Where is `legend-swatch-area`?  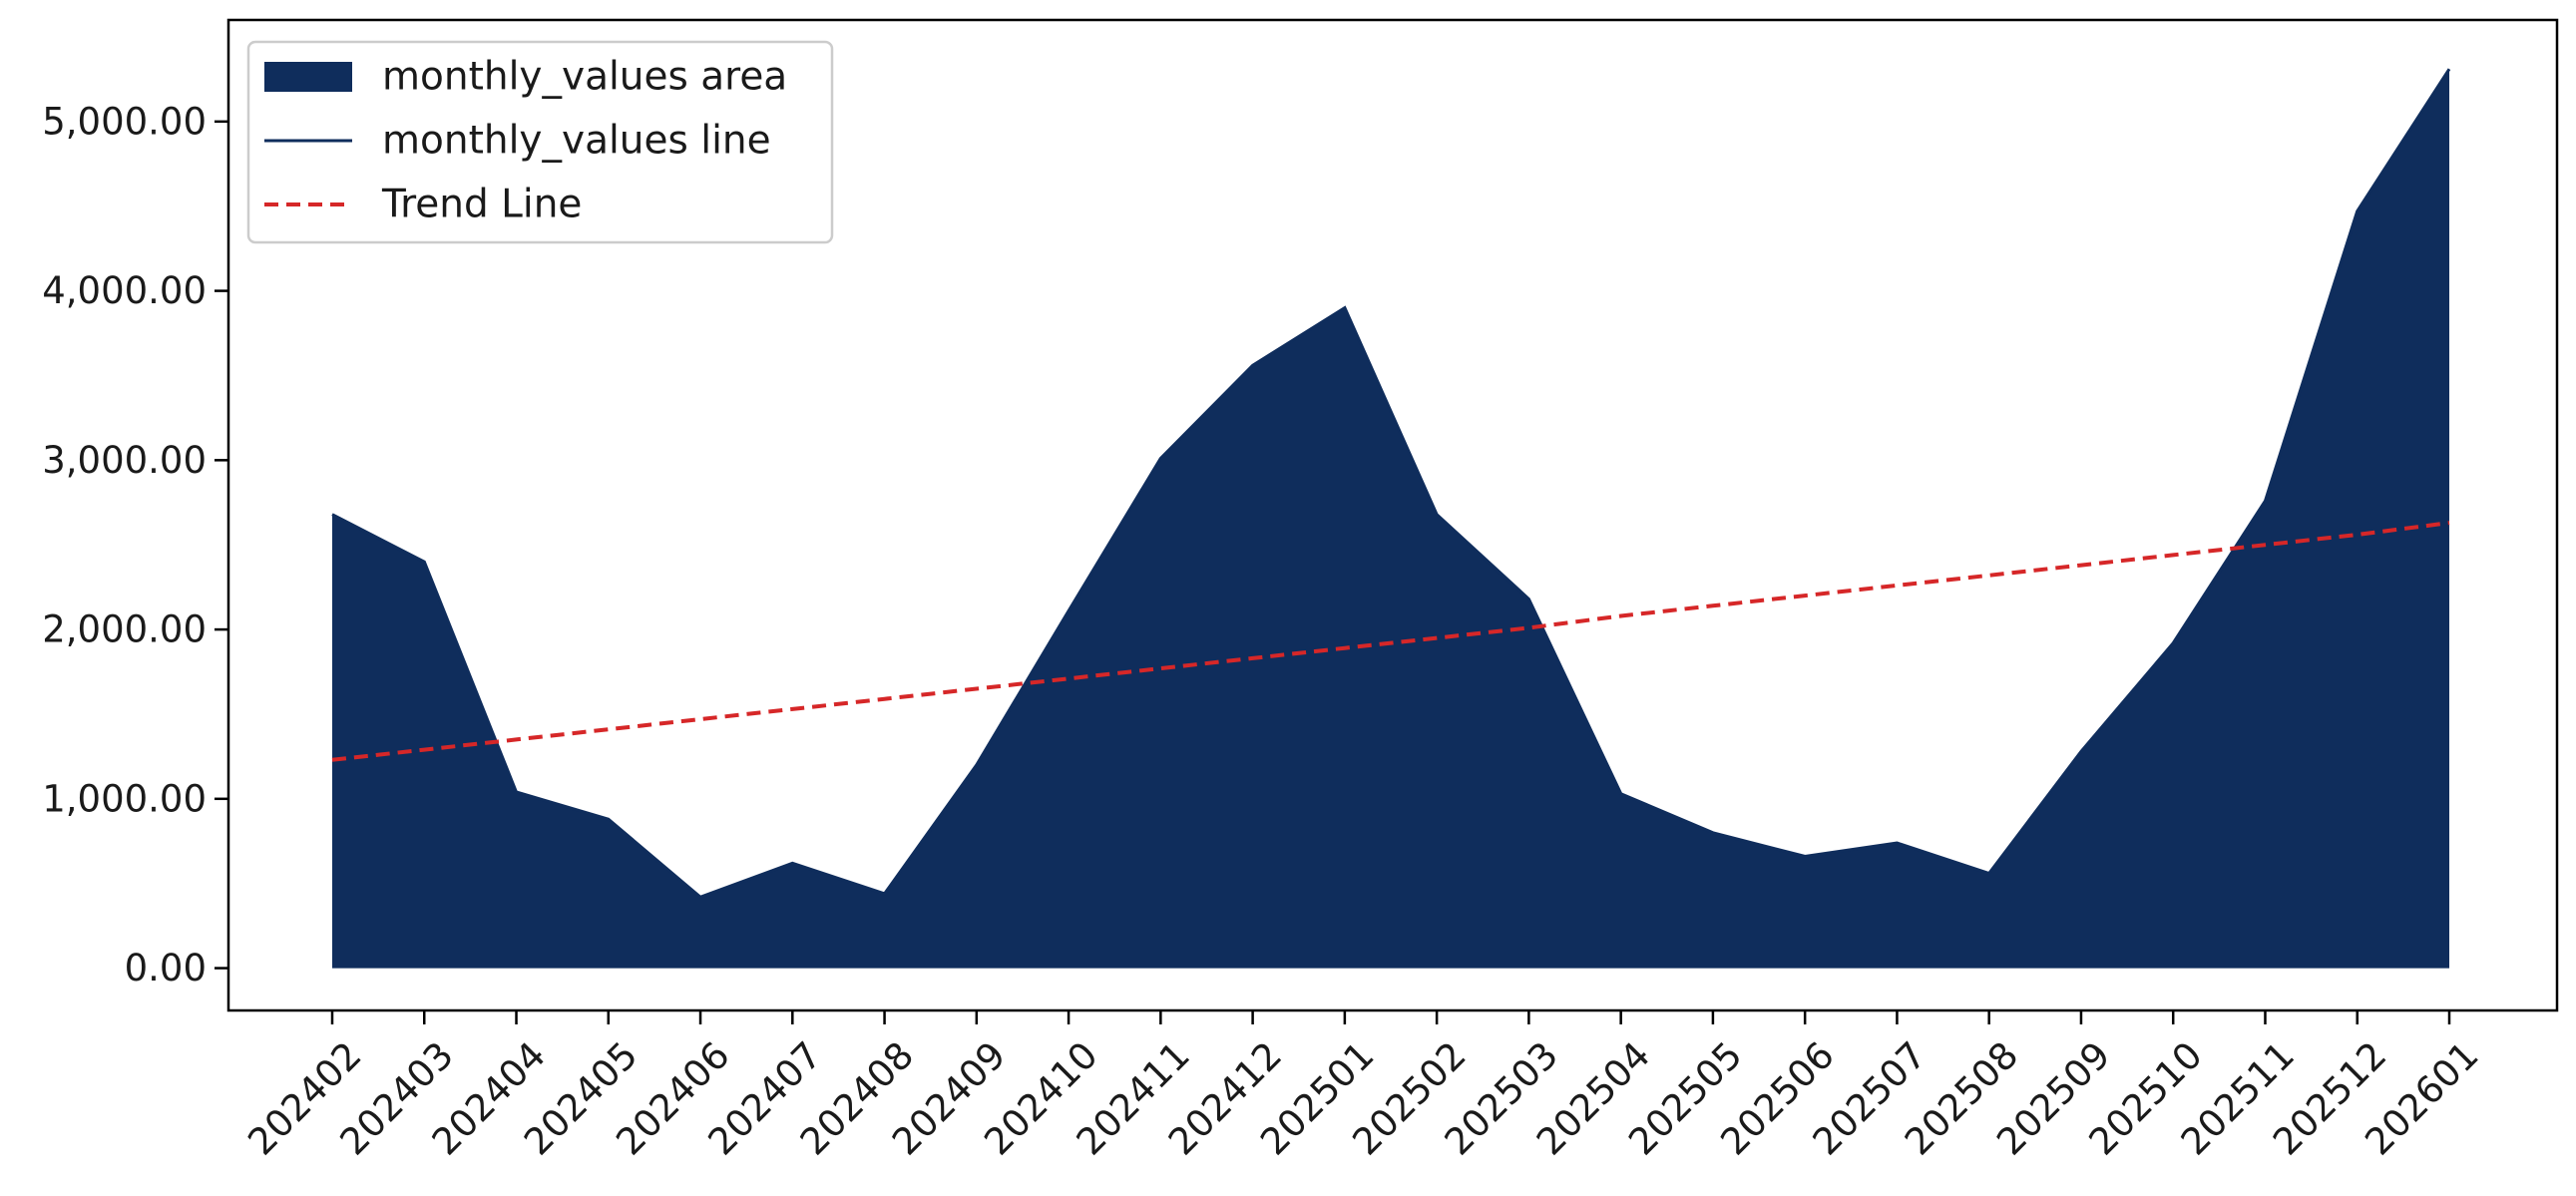 legend-swatch-area is located at coordinates (308, 77).